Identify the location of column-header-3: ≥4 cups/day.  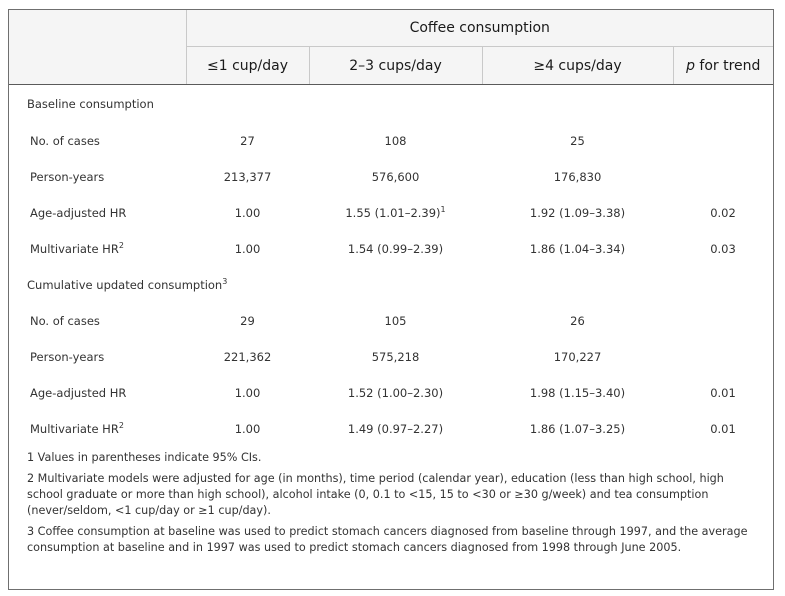
(578, 65).